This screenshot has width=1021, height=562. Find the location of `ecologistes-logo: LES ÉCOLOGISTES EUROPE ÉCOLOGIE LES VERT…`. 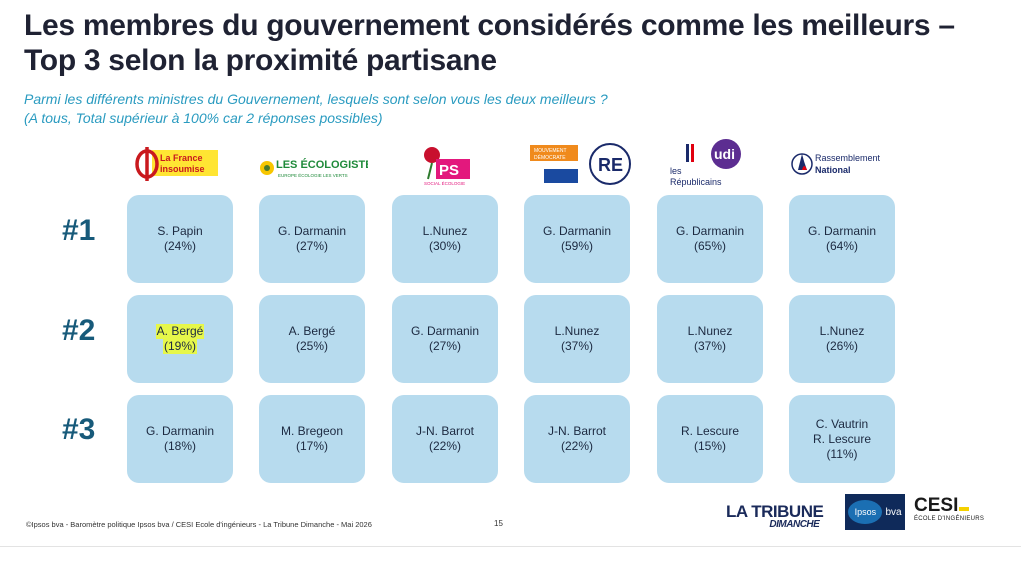

ecologistes-logo: LES ÉCOLOGISTES EUROPE ÉCOLOGIE LES VERT… is located at coordinates (313, 164).